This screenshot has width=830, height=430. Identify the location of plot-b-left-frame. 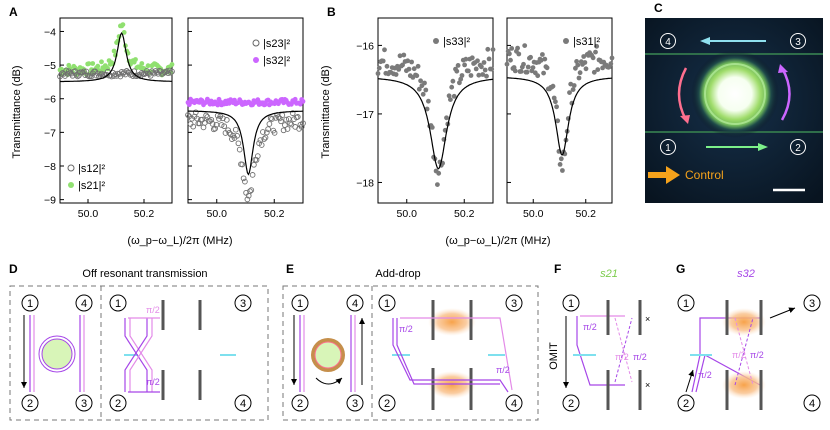
(435, 110).